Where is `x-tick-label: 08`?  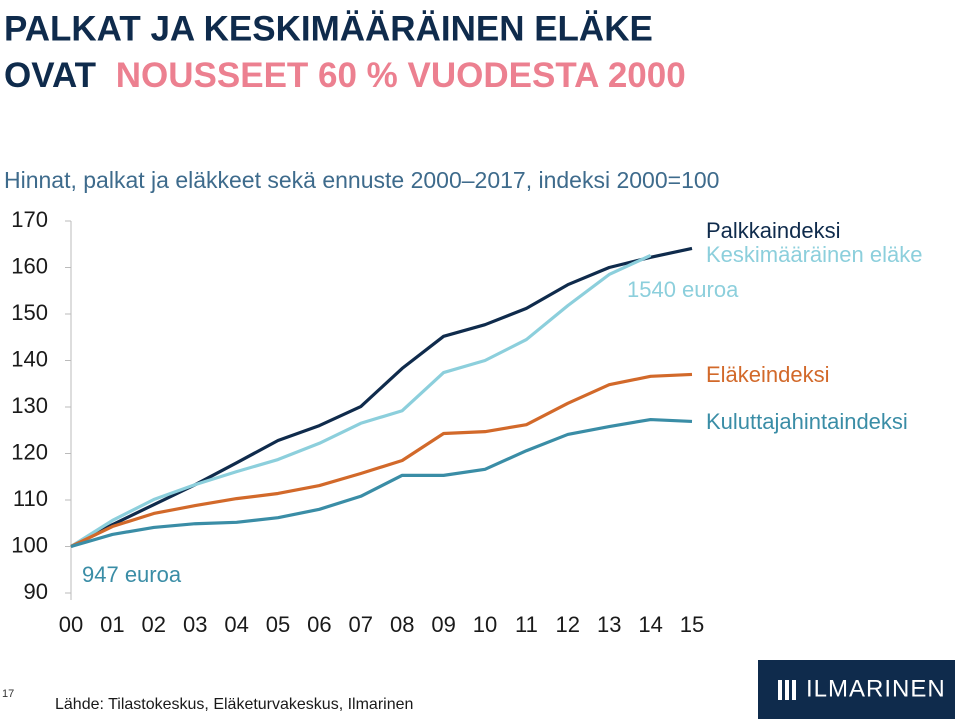 x-tick-label: 08 is located at coordinates (402, 624).